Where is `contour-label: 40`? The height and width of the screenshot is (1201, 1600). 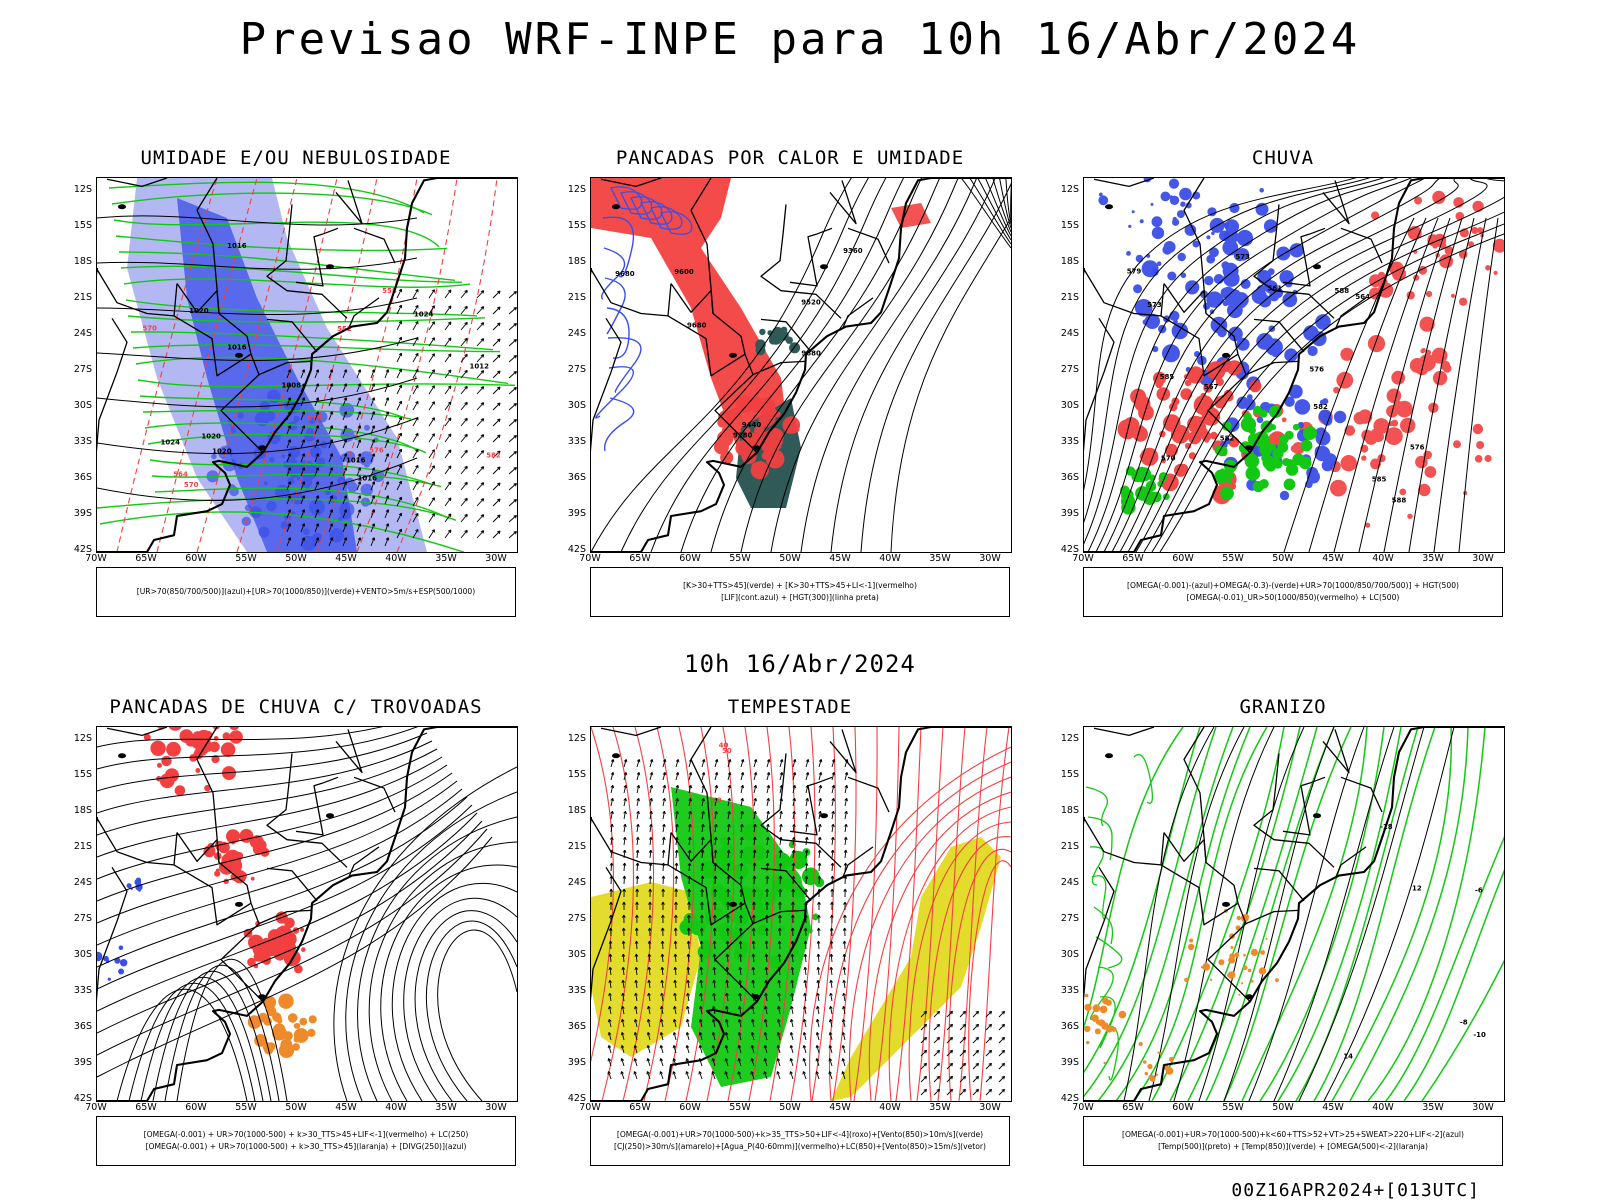
contour-label: 40 is located at coordinates (724, 746).